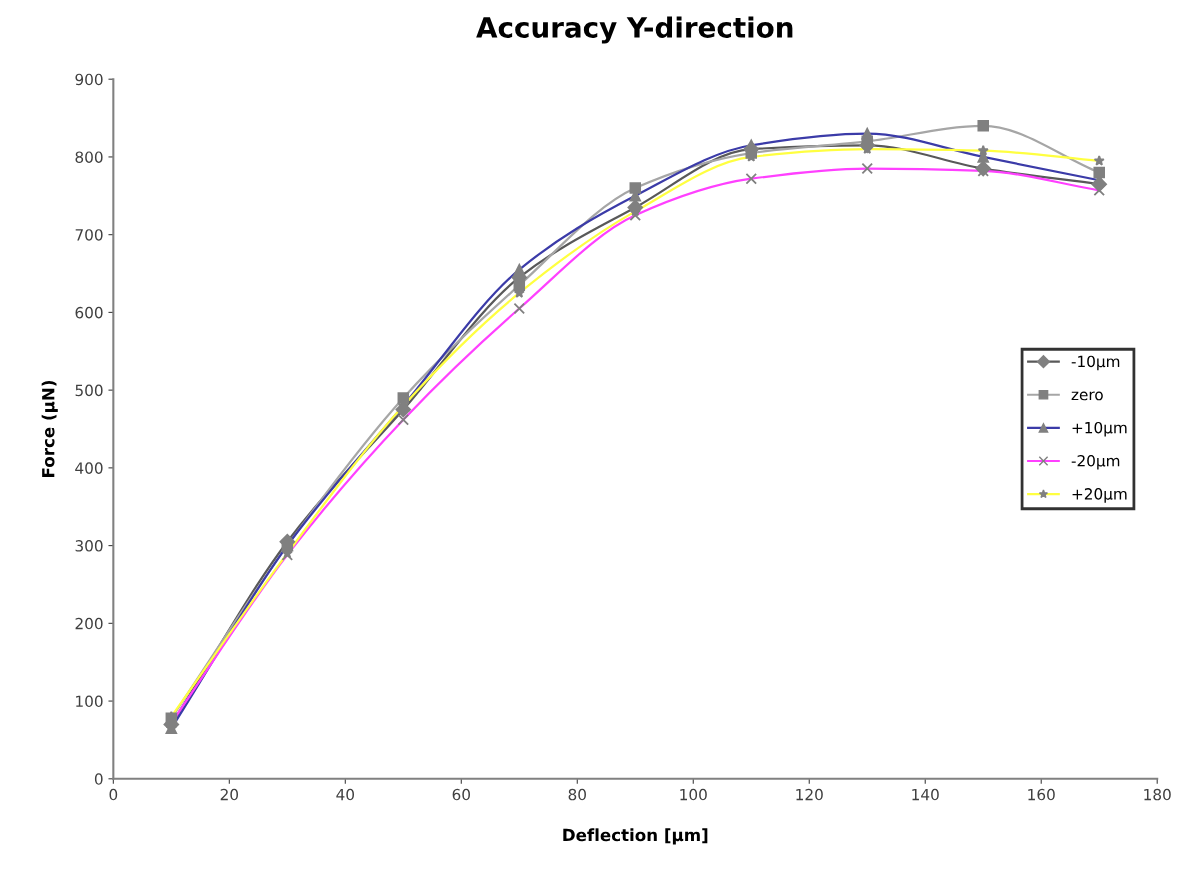  What do you see at coordinates (809, 794) in the screenshot?
I see `x-tick-label: 120` at bounding box center [809, 794].